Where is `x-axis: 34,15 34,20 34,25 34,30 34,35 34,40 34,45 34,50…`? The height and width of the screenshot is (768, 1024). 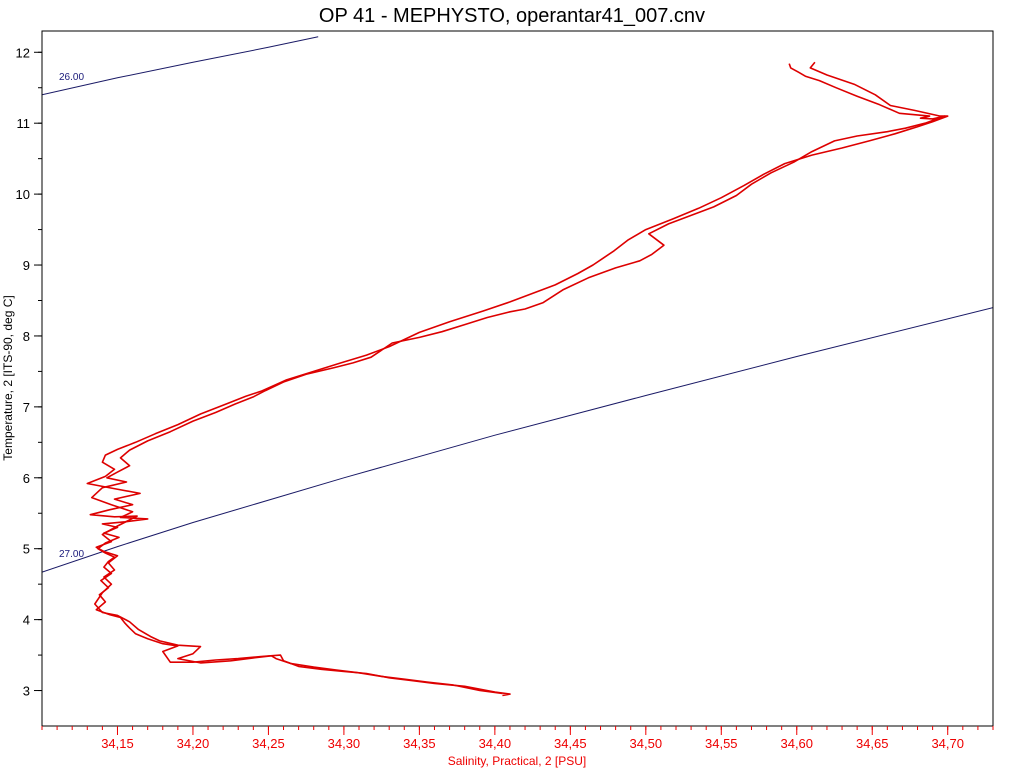
x-axis: 34,15 34,20 34,25 34,30 34,35 34,40 34,45 34,50… is located at coordinates (517, 738).